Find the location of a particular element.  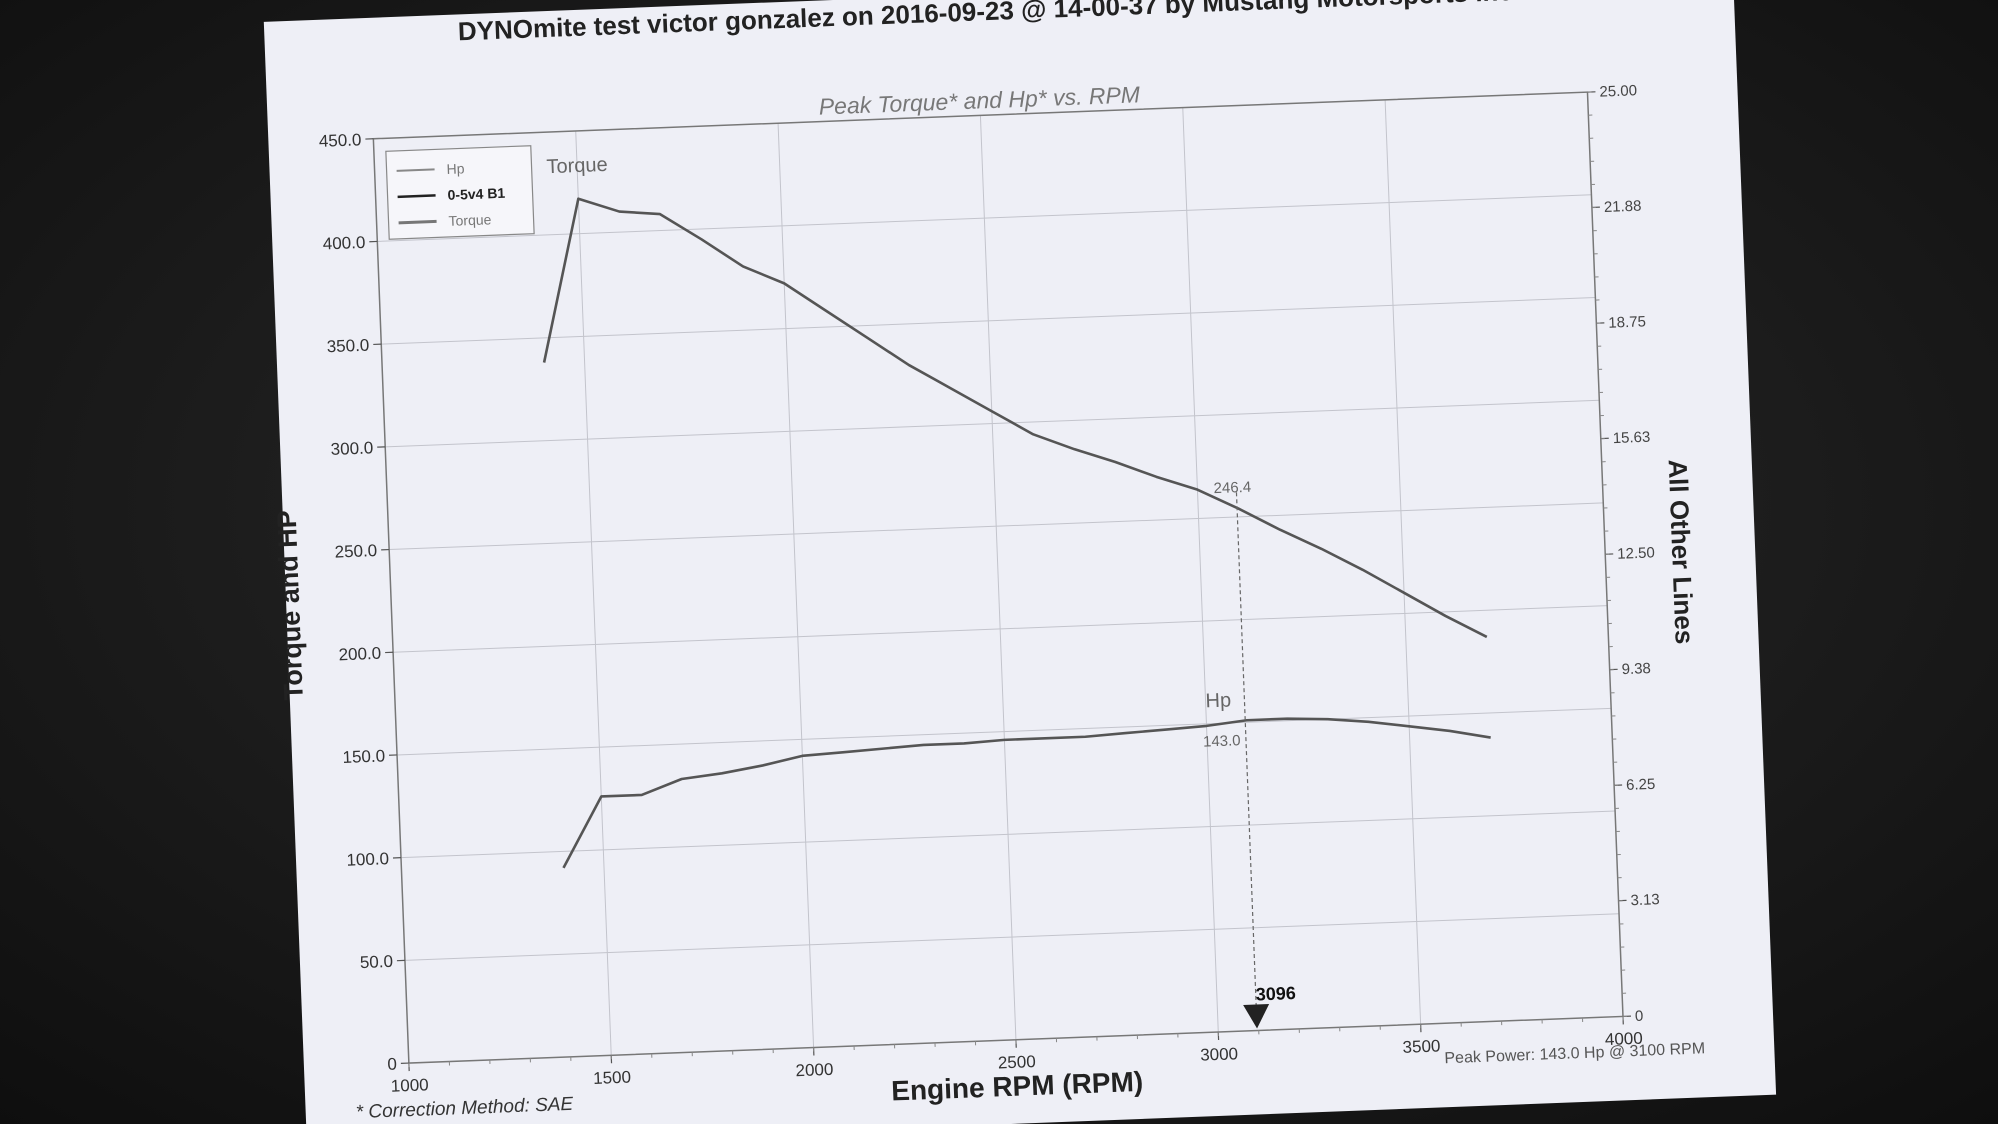

x-tick-label: 3500 is located at coordinates (1421, 1046).